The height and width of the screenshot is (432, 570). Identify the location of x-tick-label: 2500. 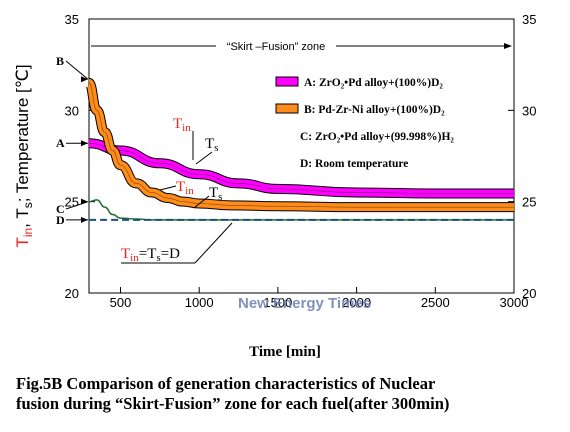
(435, 302).